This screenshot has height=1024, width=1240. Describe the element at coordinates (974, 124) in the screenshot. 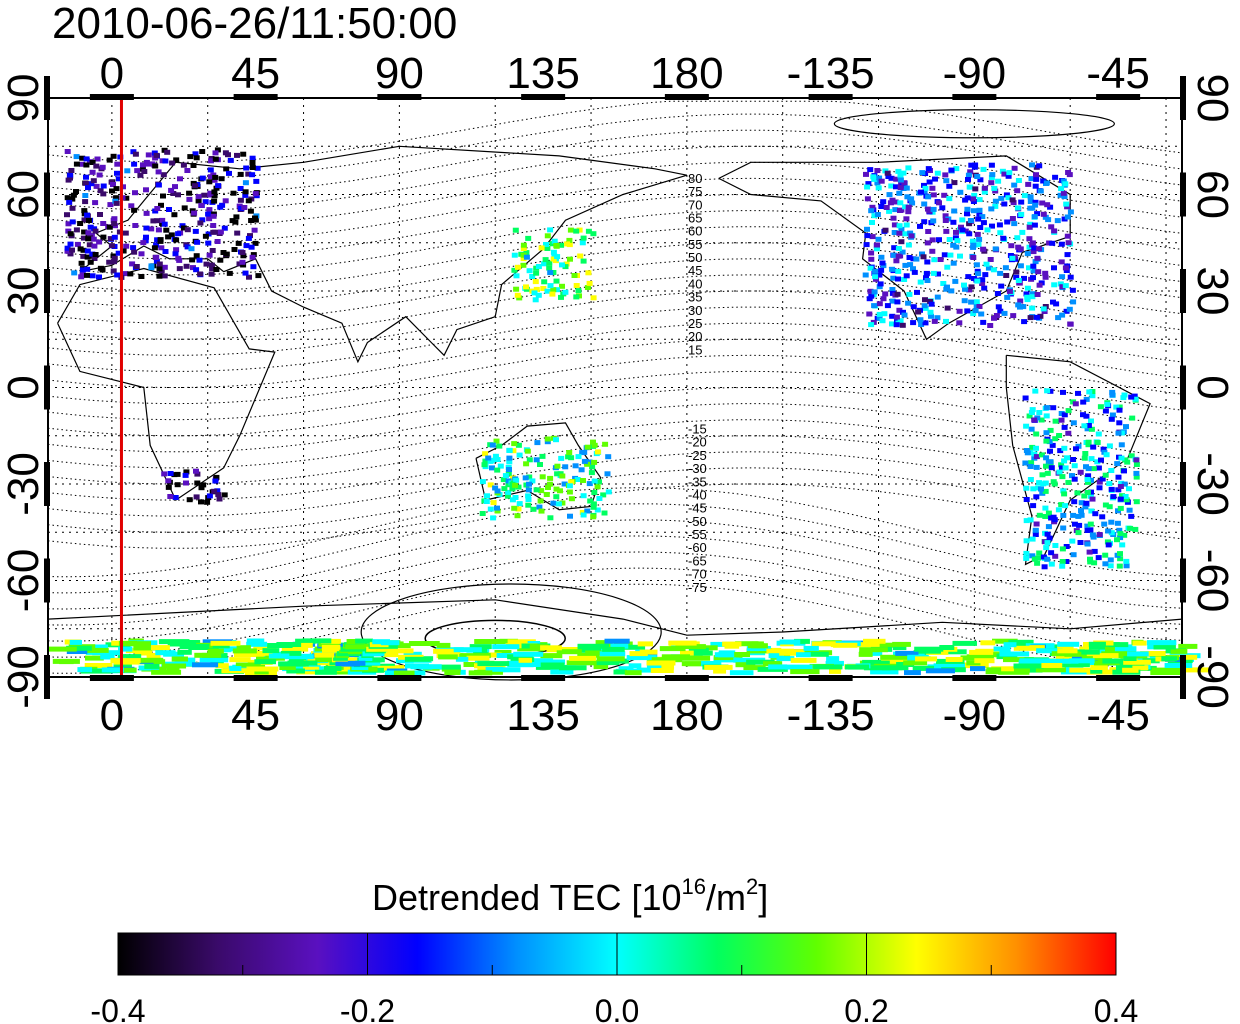

I see `north-polar-contour` at that location.